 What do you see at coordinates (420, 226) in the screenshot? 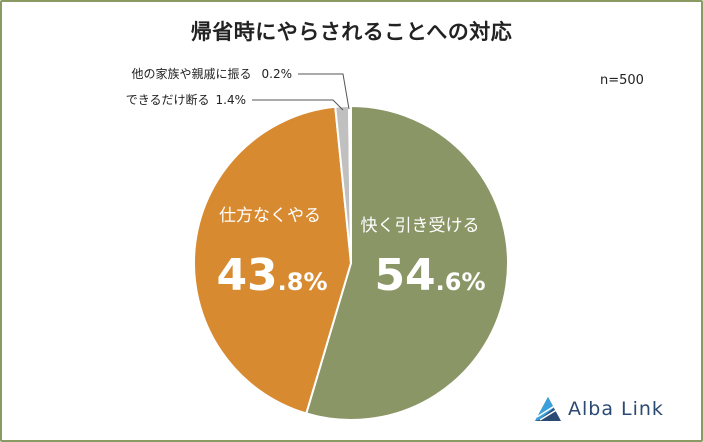
I see `slice-label-accept: 快く引き受ける` at bounding box center [420, 226].